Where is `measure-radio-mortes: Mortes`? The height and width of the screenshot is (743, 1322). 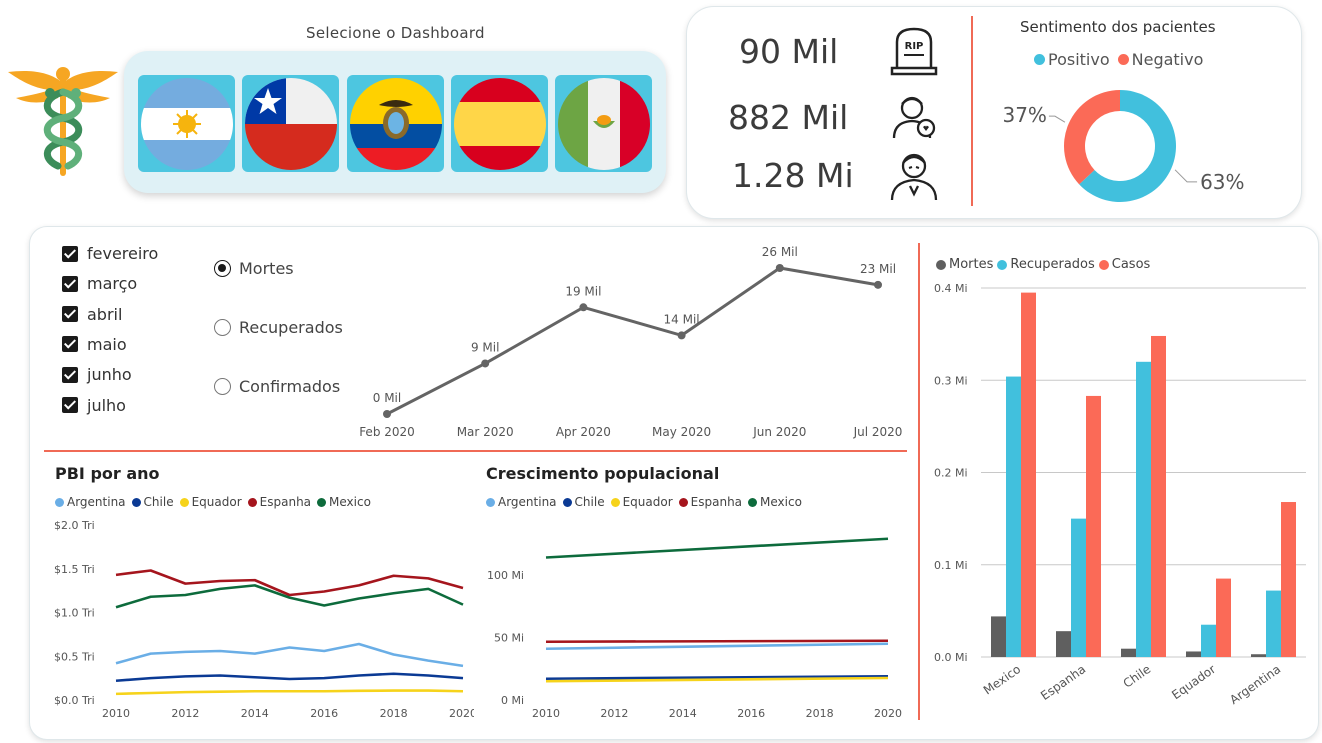 measure-radio-mortes: Mortes is located at coordinates (254, 268).